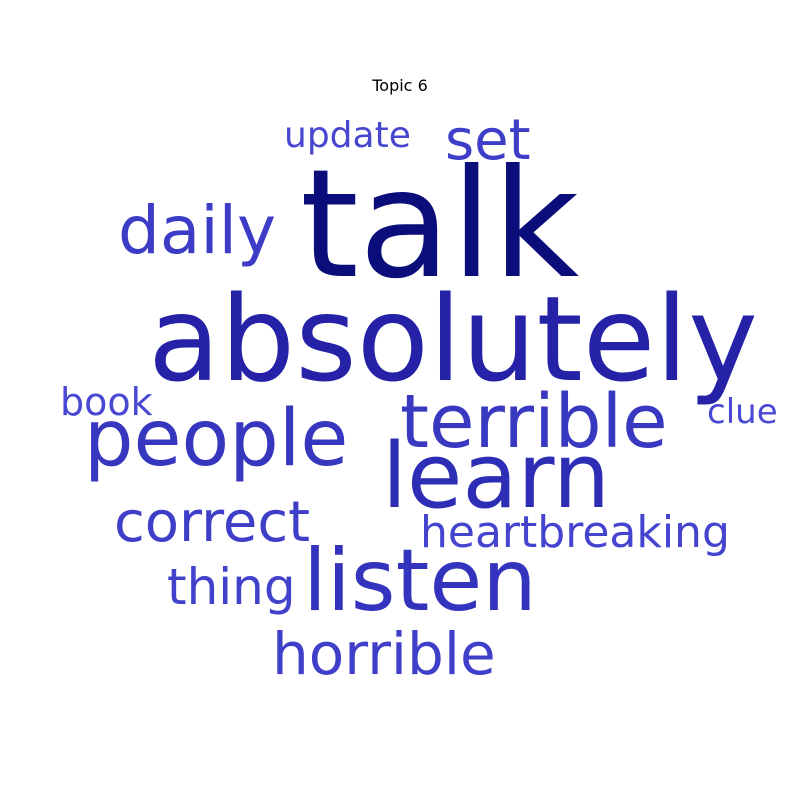 The image size is (800, 800). Describe the element at coordinates (496, 476) in the screenshot. I see `word-learn: learn` at that location.